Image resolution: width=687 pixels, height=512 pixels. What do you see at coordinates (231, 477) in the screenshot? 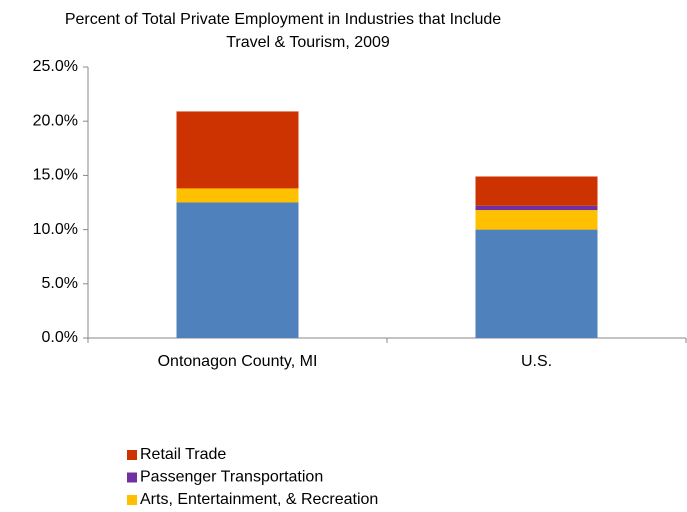
I see `legend-label: Passenger Transportation` at bounding box center [231, 477].